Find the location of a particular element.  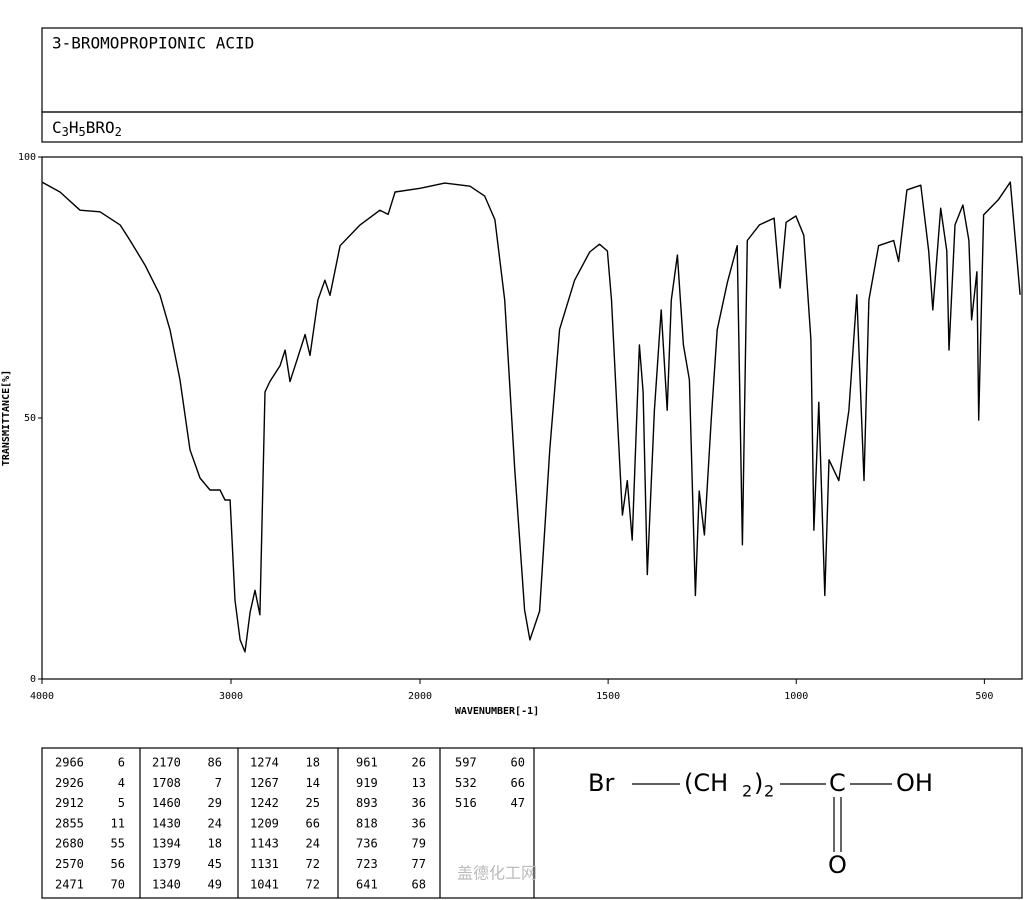

peak-transmittance: 5 is located at coordinates (121, 803).